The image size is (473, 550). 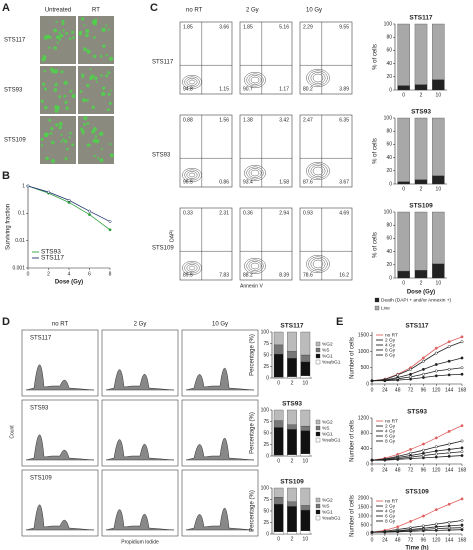 I want to click on y-tick-label: 1, so click(x=23, y=186).